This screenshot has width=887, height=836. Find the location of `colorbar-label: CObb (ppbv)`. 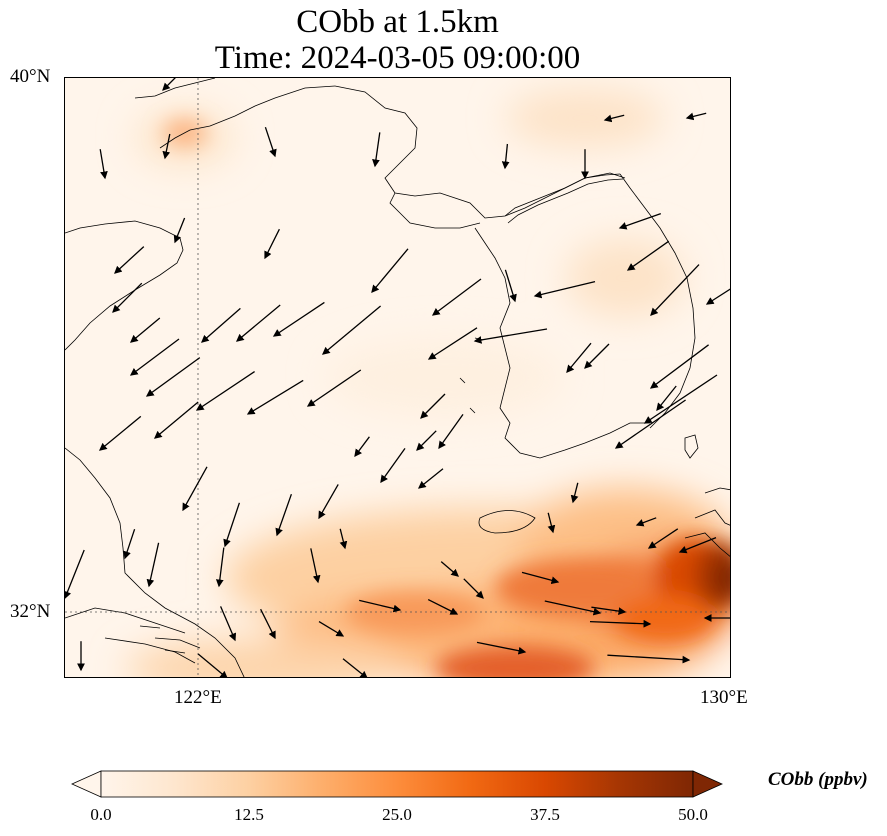

colorbar-label: CObb (ppbv) is located at coordinates (818, 779).